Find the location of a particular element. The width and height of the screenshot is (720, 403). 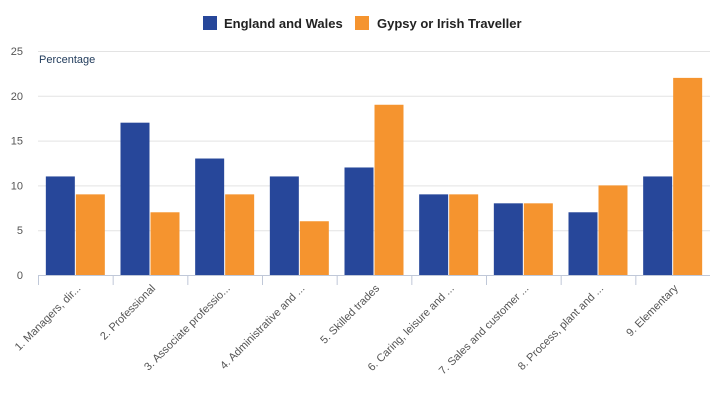

legend-swatch-gypsy-irish-traveller is located at coordinates (362, 23).